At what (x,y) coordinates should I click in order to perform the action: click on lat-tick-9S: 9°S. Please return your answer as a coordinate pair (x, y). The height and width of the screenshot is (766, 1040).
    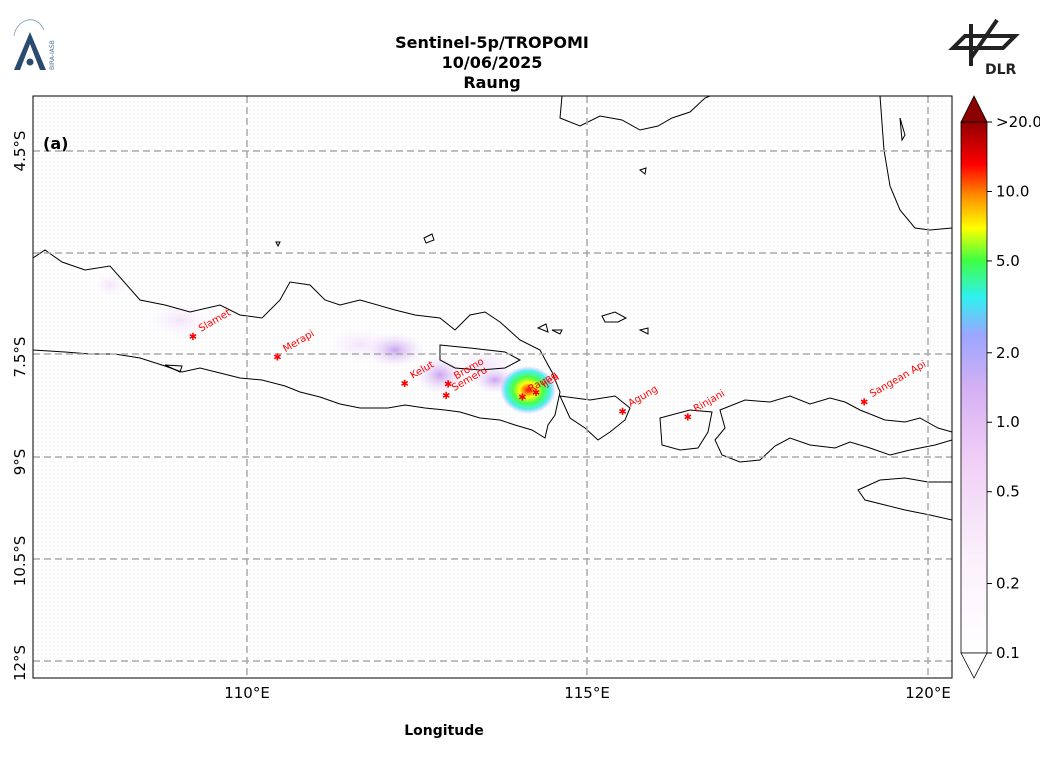
    Looking at the image, I should click on (20, 462).